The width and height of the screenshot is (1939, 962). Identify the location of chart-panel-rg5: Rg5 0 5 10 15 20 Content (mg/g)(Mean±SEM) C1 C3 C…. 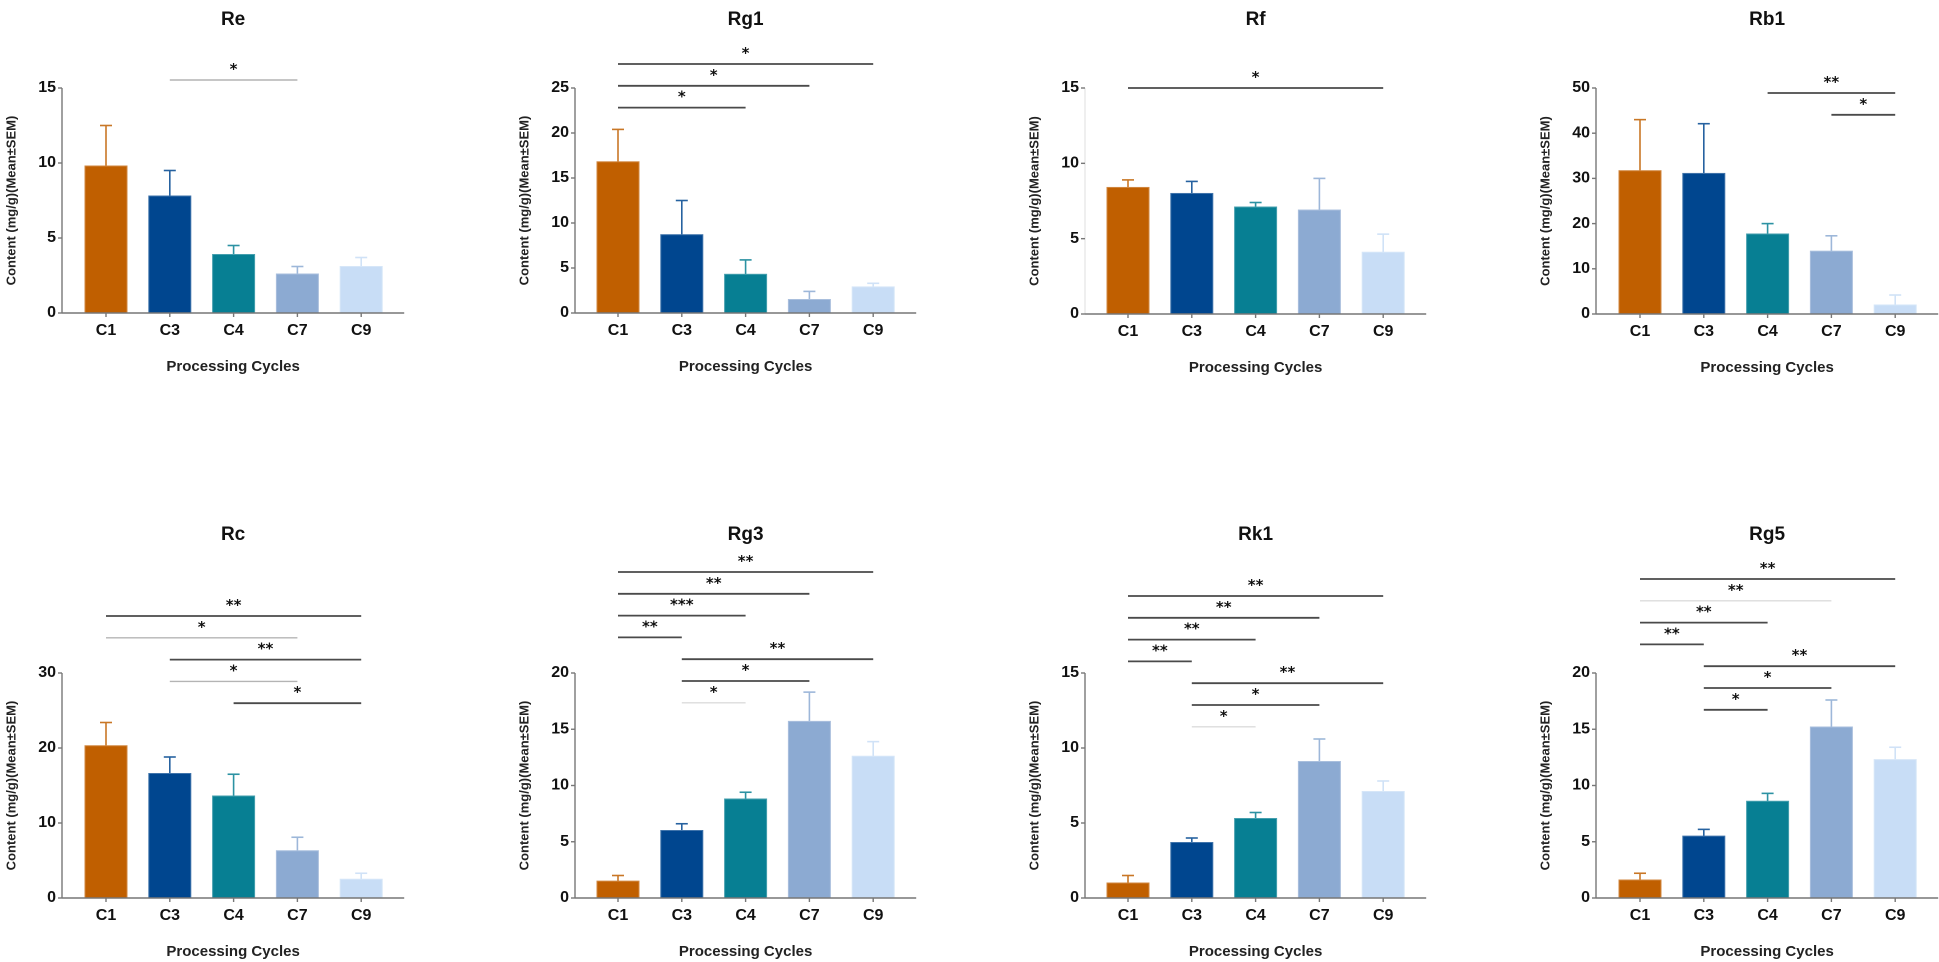
(1738, 742).